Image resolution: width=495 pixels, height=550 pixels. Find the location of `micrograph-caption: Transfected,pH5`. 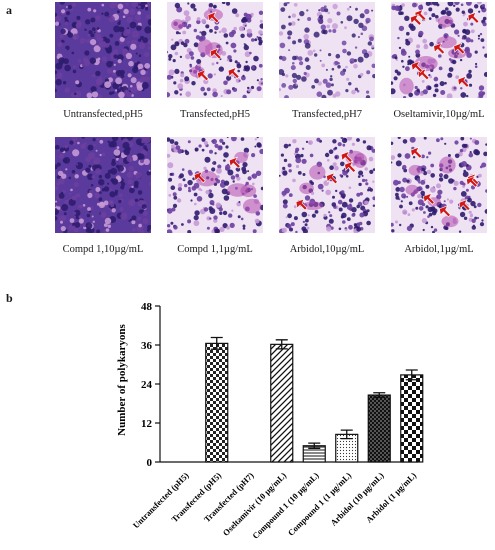

micrograph-caption: Transfected,pH5 is located at coordinates (215, 114).